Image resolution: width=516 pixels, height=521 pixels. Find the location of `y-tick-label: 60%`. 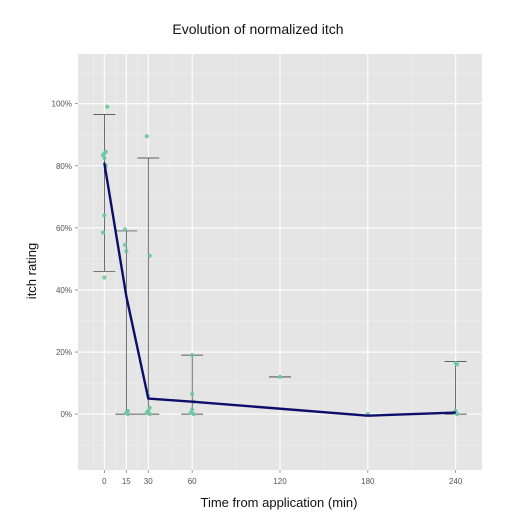

y-tick-label: 60% is located at coordinates (64, 228).